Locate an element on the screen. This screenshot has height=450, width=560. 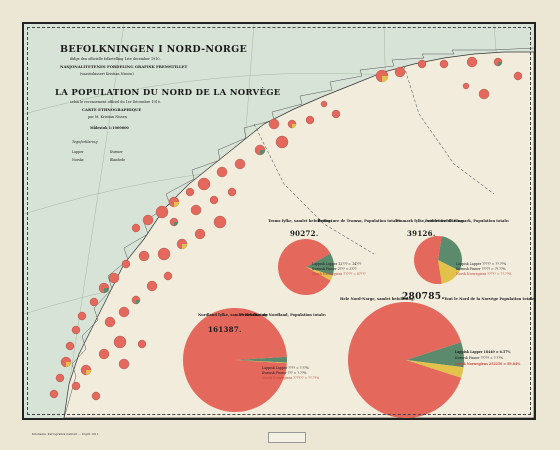
author-norwegian: (vaastiskissert Kristian Nissen) is located at coordinates (107, 74).